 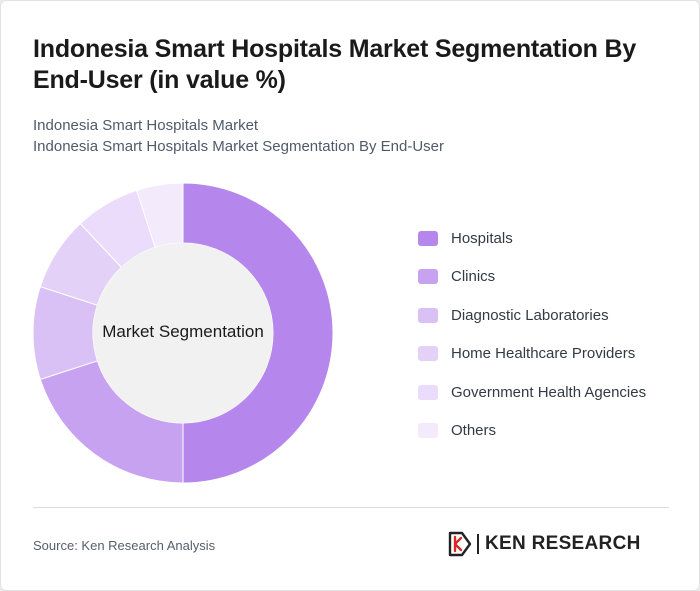 I want to click on legend-label: Hospitals, so click(x=482, y=238).